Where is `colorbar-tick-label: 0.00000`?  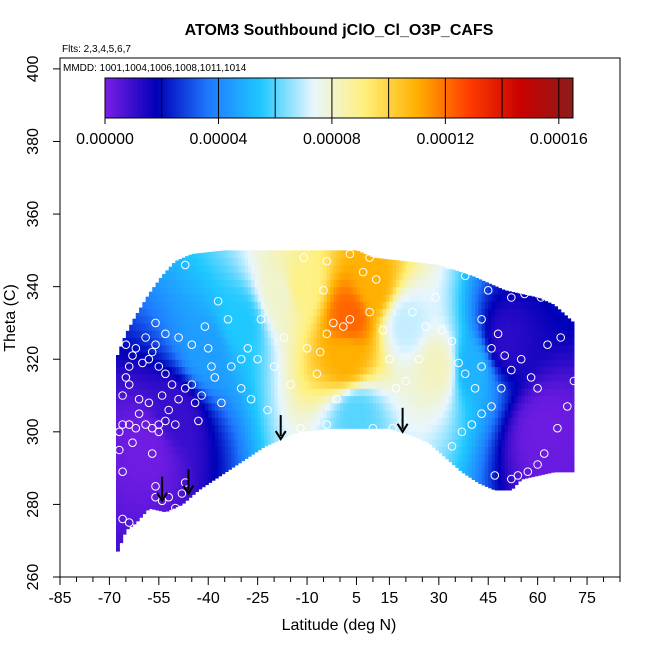
colorbar-tick-label: 0.00000 is located at coordinates (105, 139).